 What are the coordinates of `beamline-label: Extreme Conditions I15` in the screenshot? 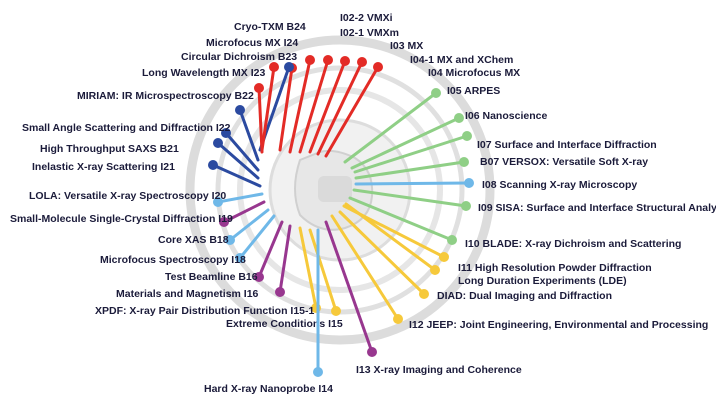 It's located at (284, 324).